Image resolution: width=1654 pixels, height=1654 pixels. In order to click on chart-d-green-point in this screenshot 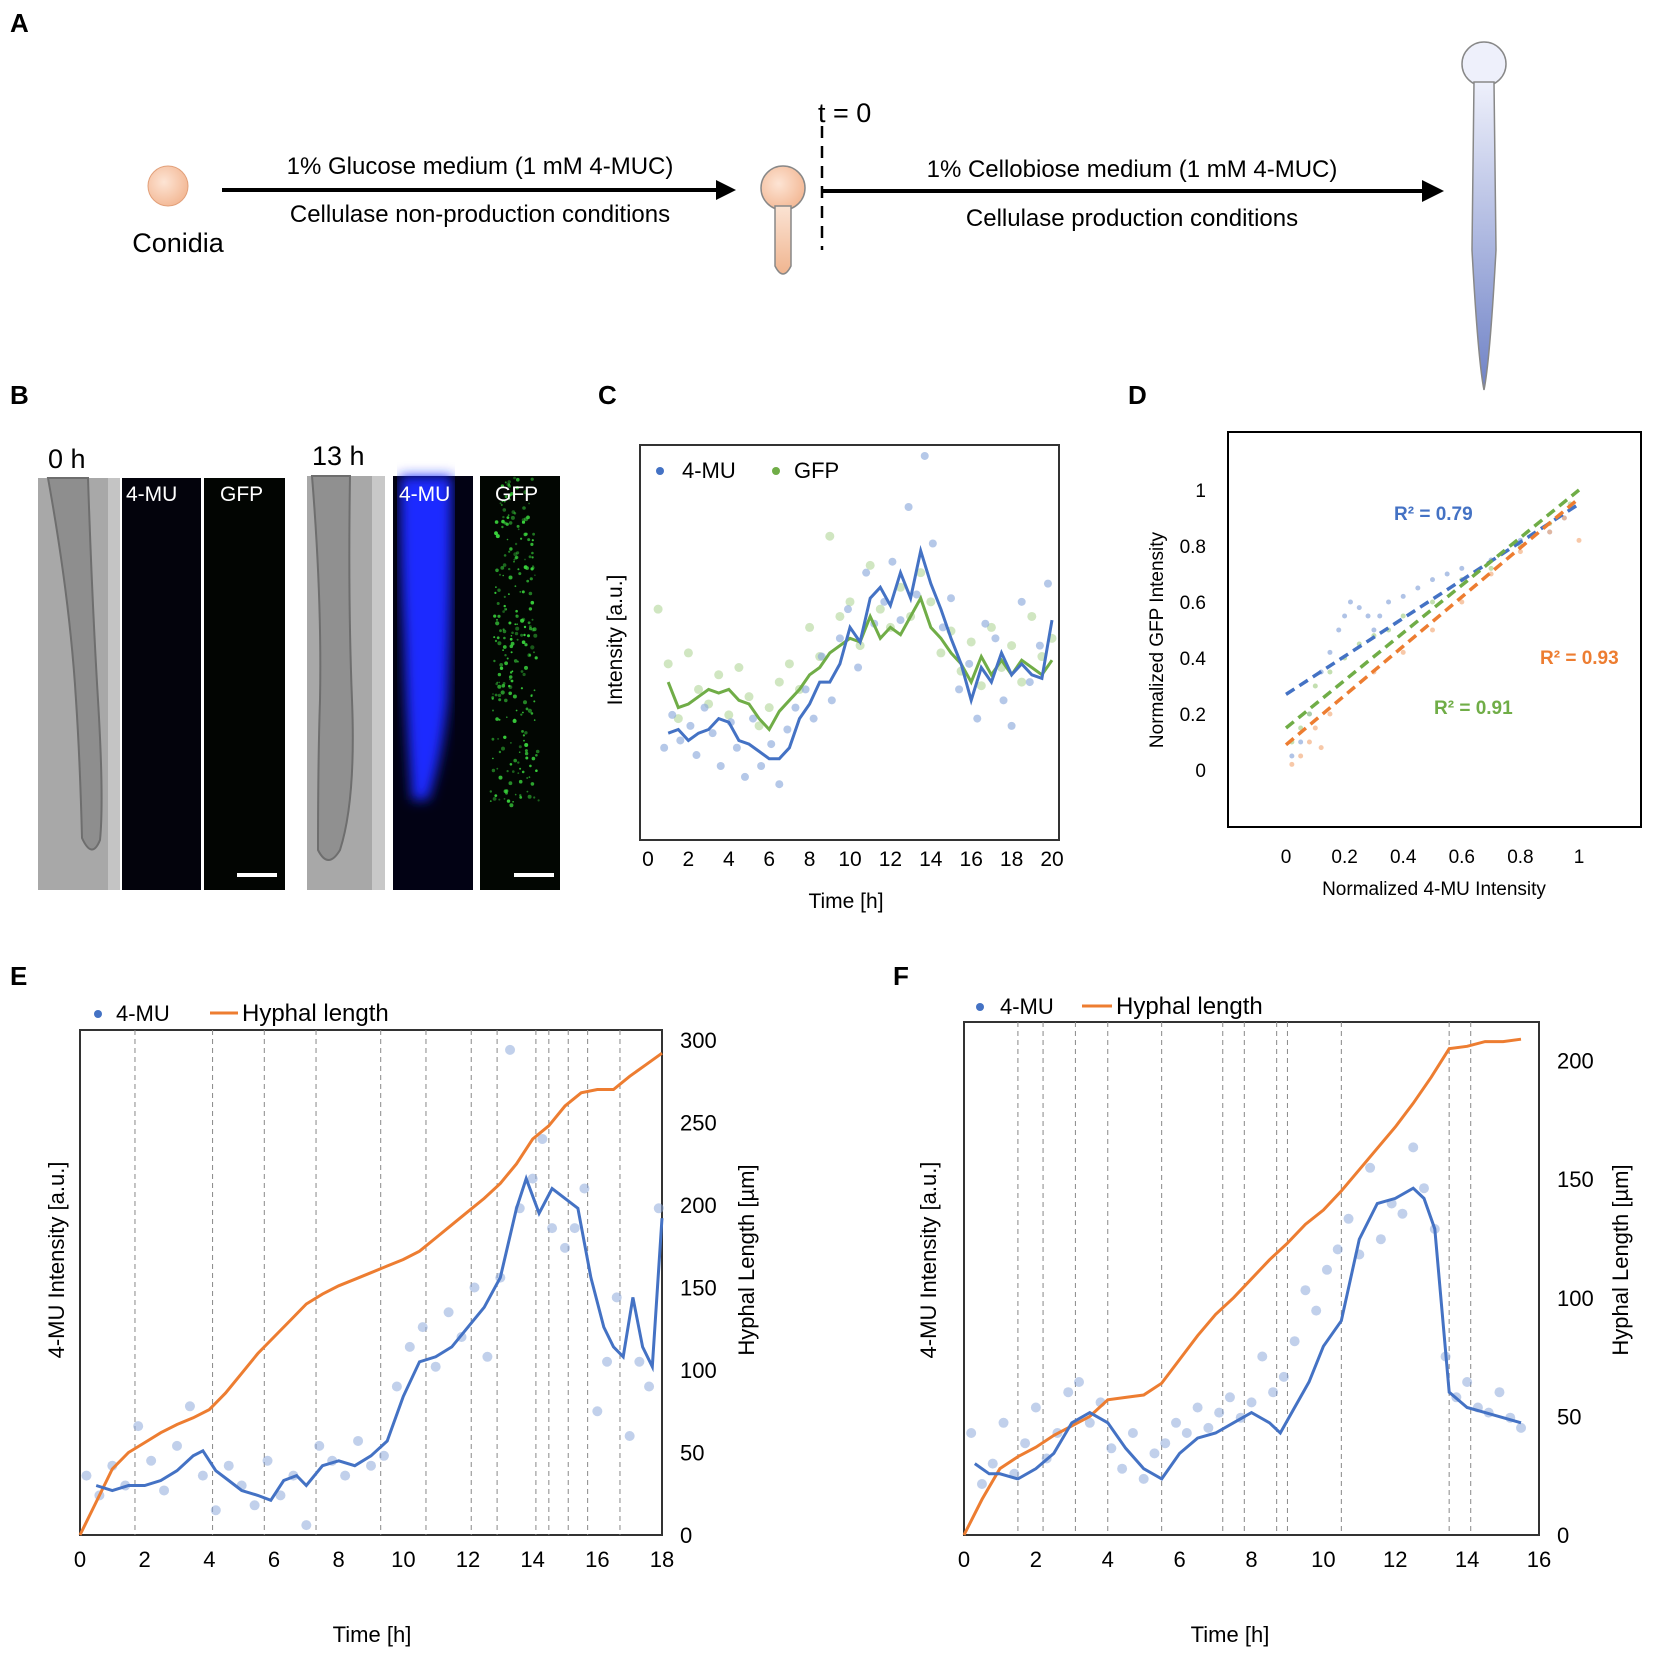, I will do `click(1330, 672)`.